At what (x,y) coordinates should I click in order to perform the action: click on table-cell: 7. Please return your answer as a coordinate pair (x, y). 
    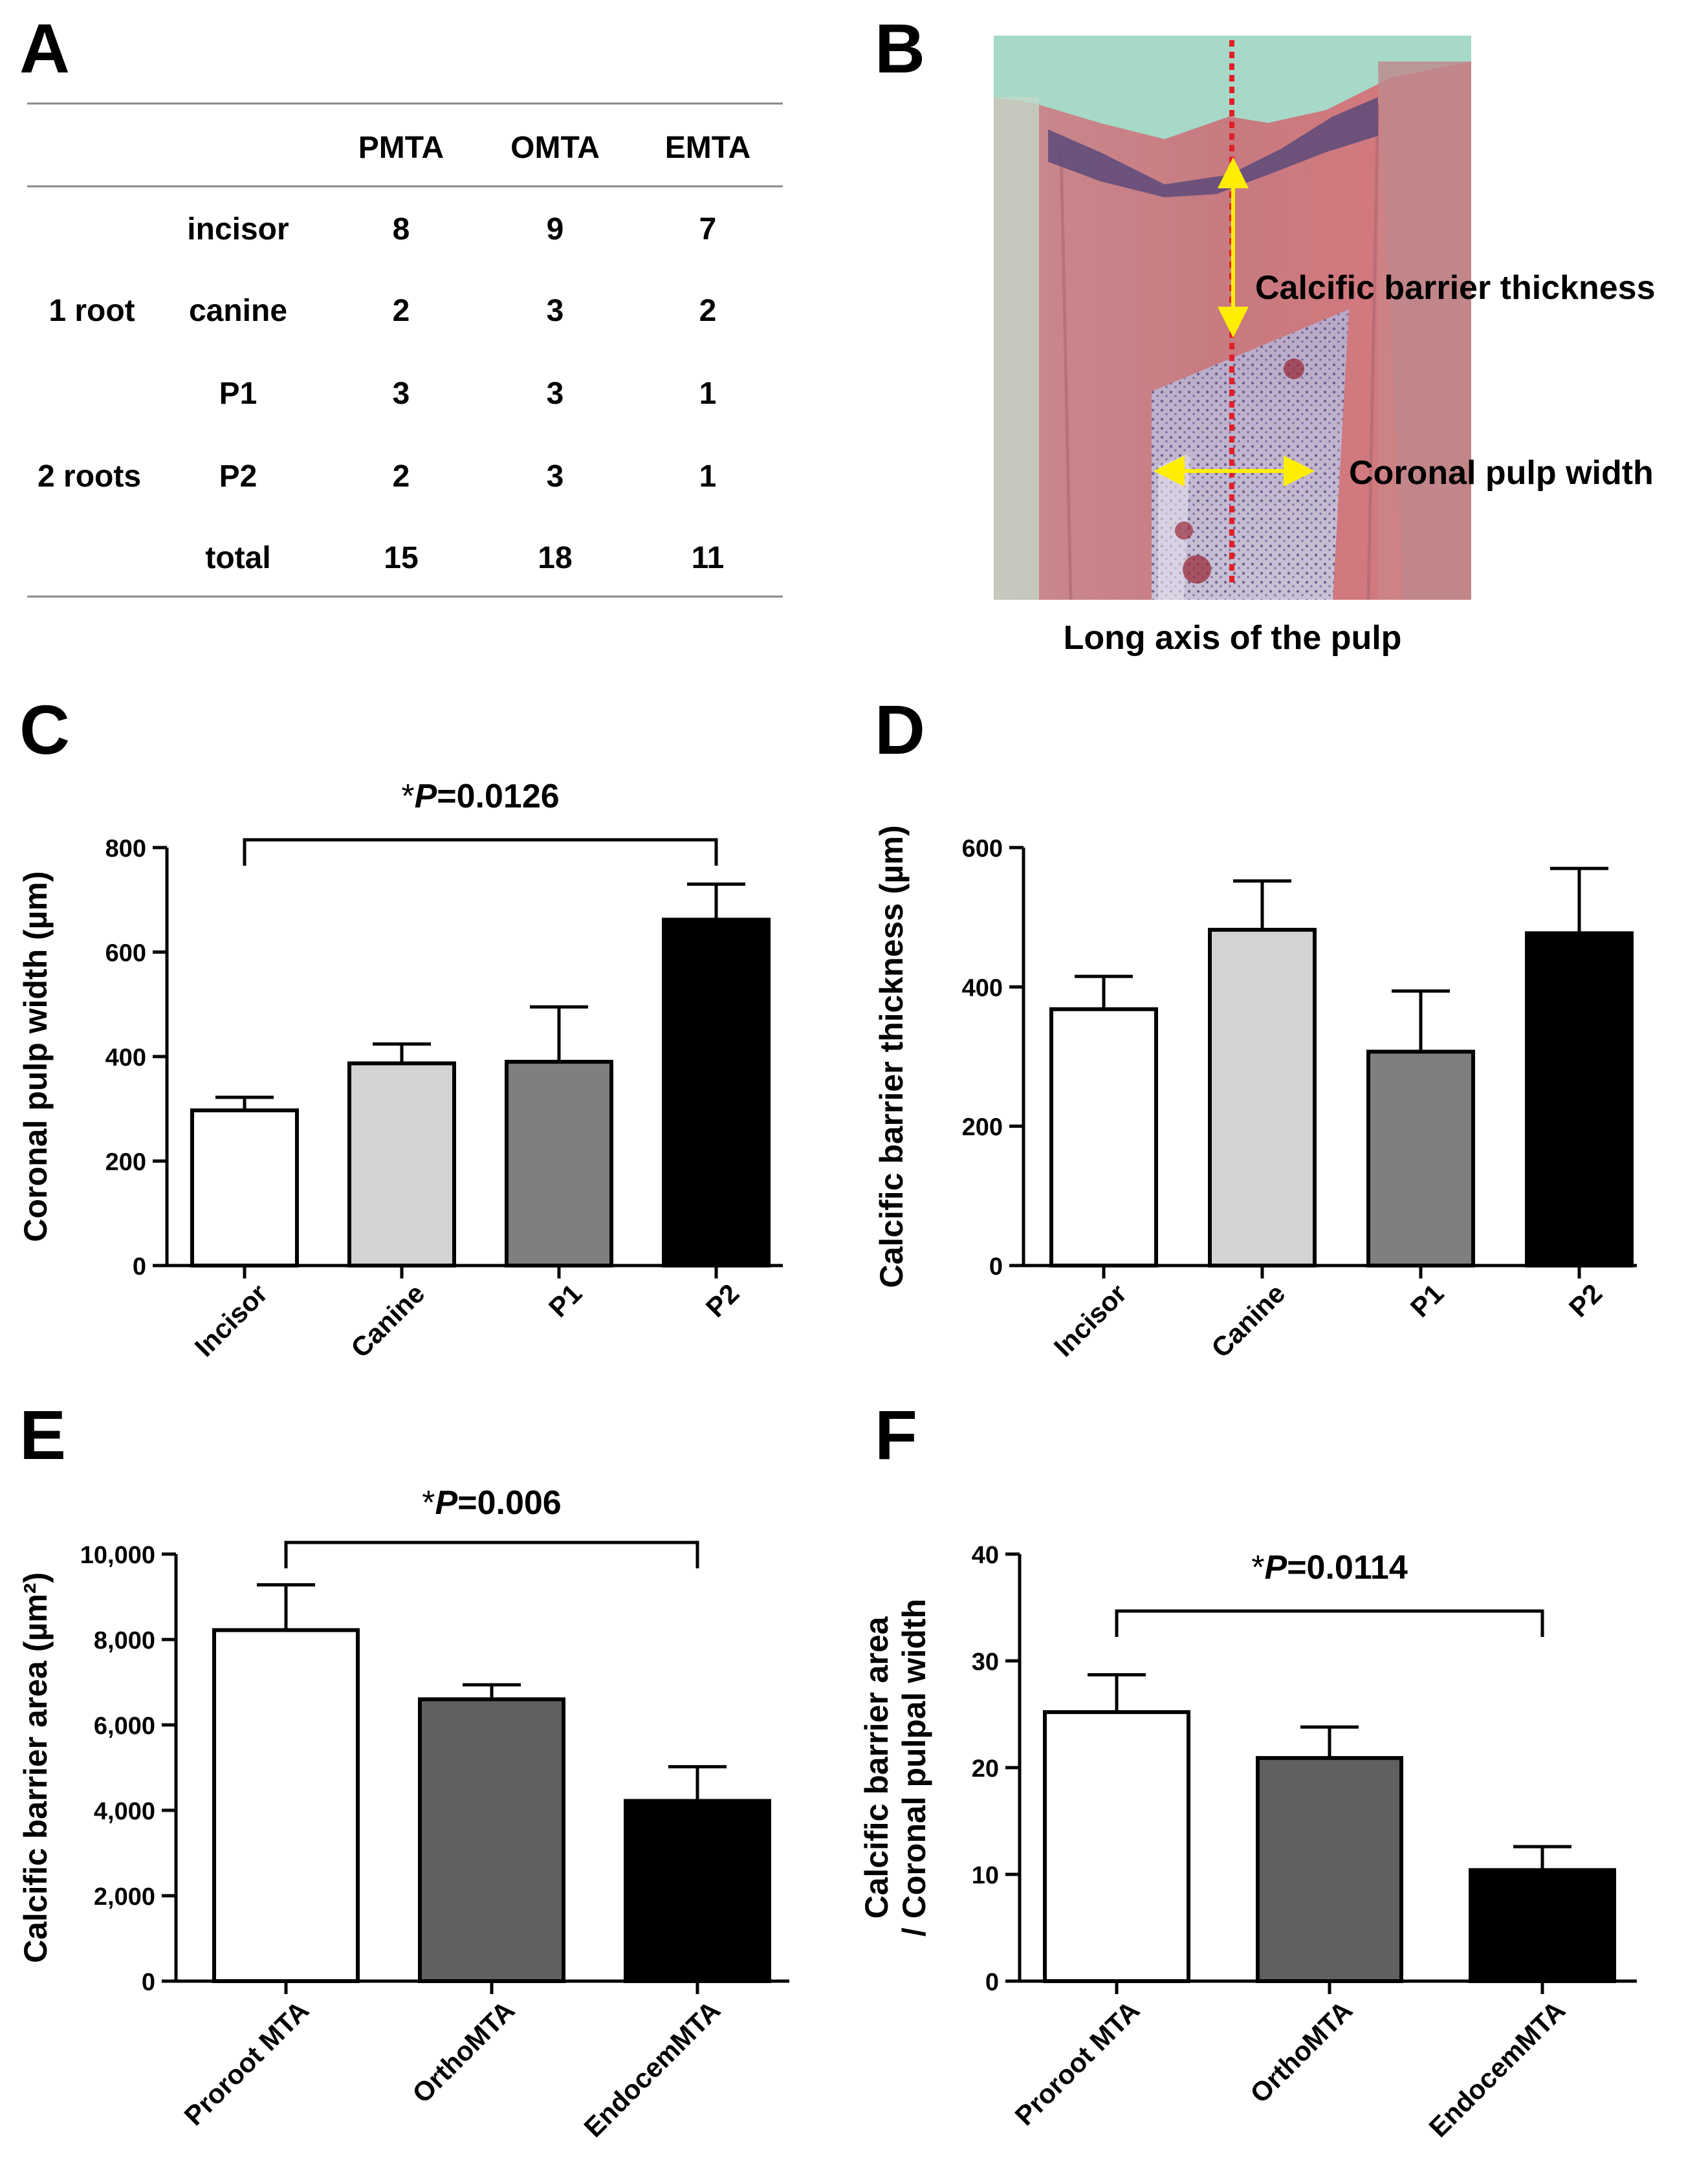
    Looking at the image, I should click on (708, 229).